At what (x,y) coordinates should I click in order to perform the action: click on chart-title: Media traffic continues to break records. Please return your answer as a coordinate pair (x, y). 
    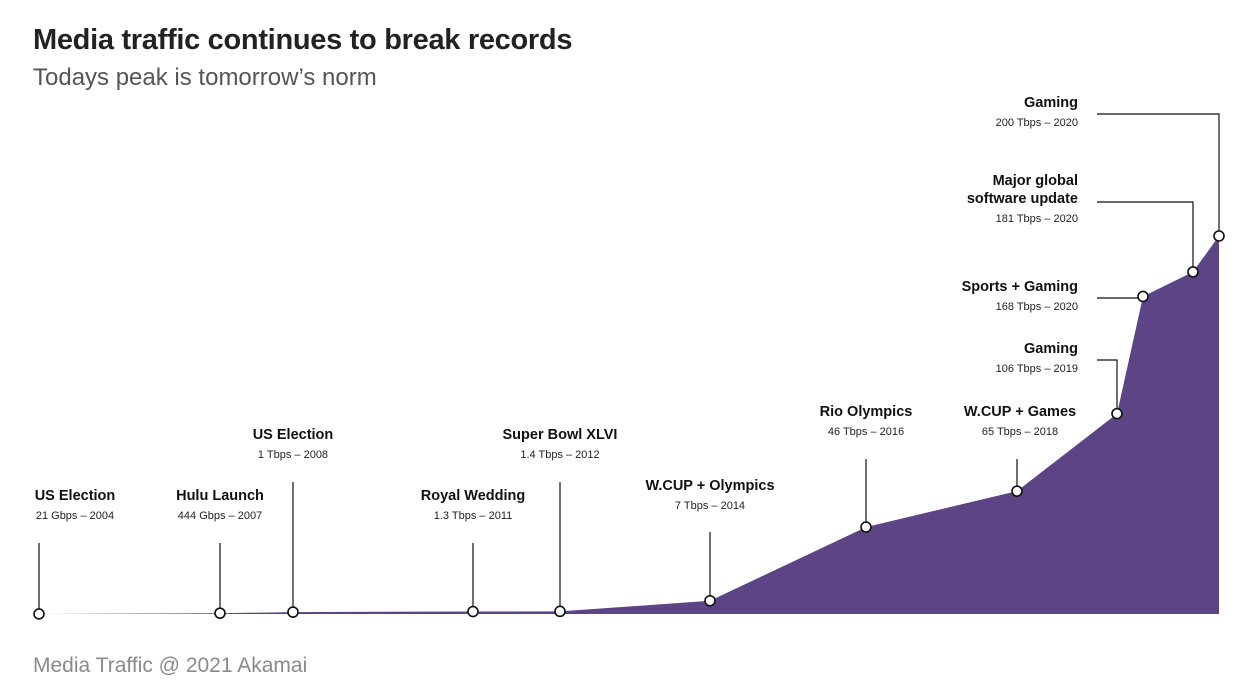
    Looking at the image, I should click on (303, 40).